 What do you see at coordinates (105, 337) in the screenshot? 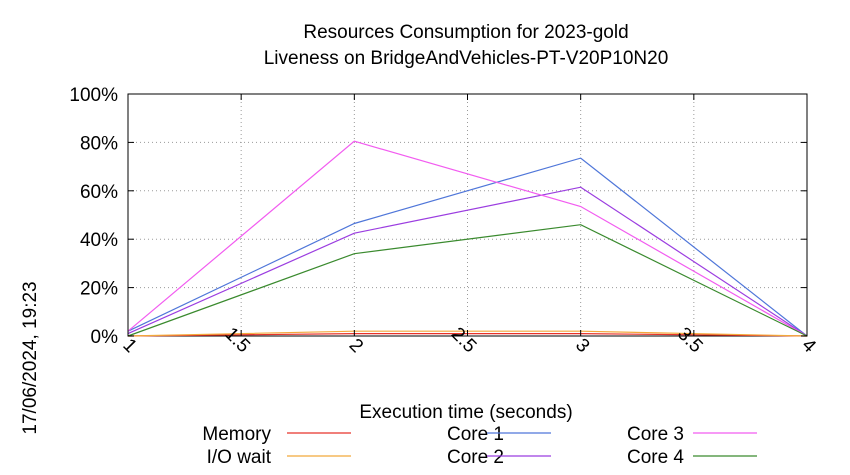
I see `y-tick-label: 0%` at bounding box center [105, 337].